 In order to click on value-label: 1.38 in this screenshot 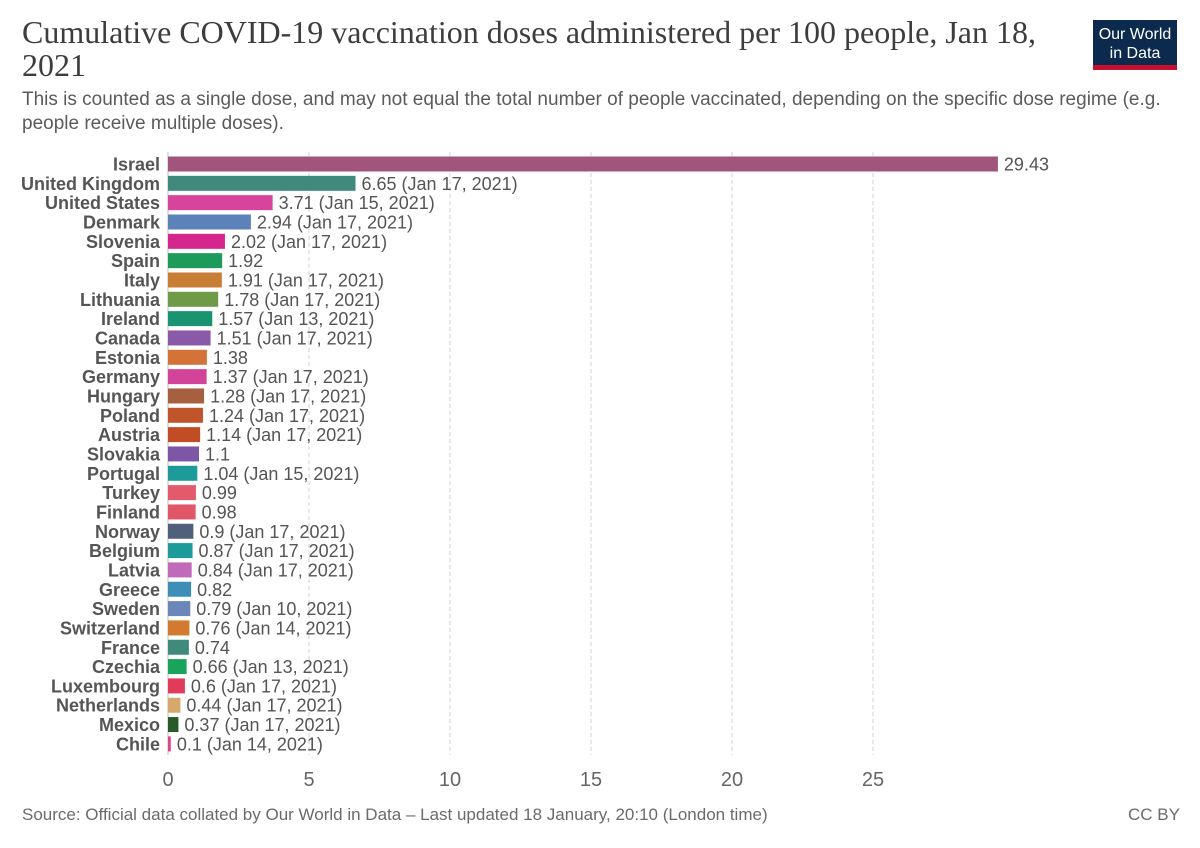, I will do `click(230, 358)`.